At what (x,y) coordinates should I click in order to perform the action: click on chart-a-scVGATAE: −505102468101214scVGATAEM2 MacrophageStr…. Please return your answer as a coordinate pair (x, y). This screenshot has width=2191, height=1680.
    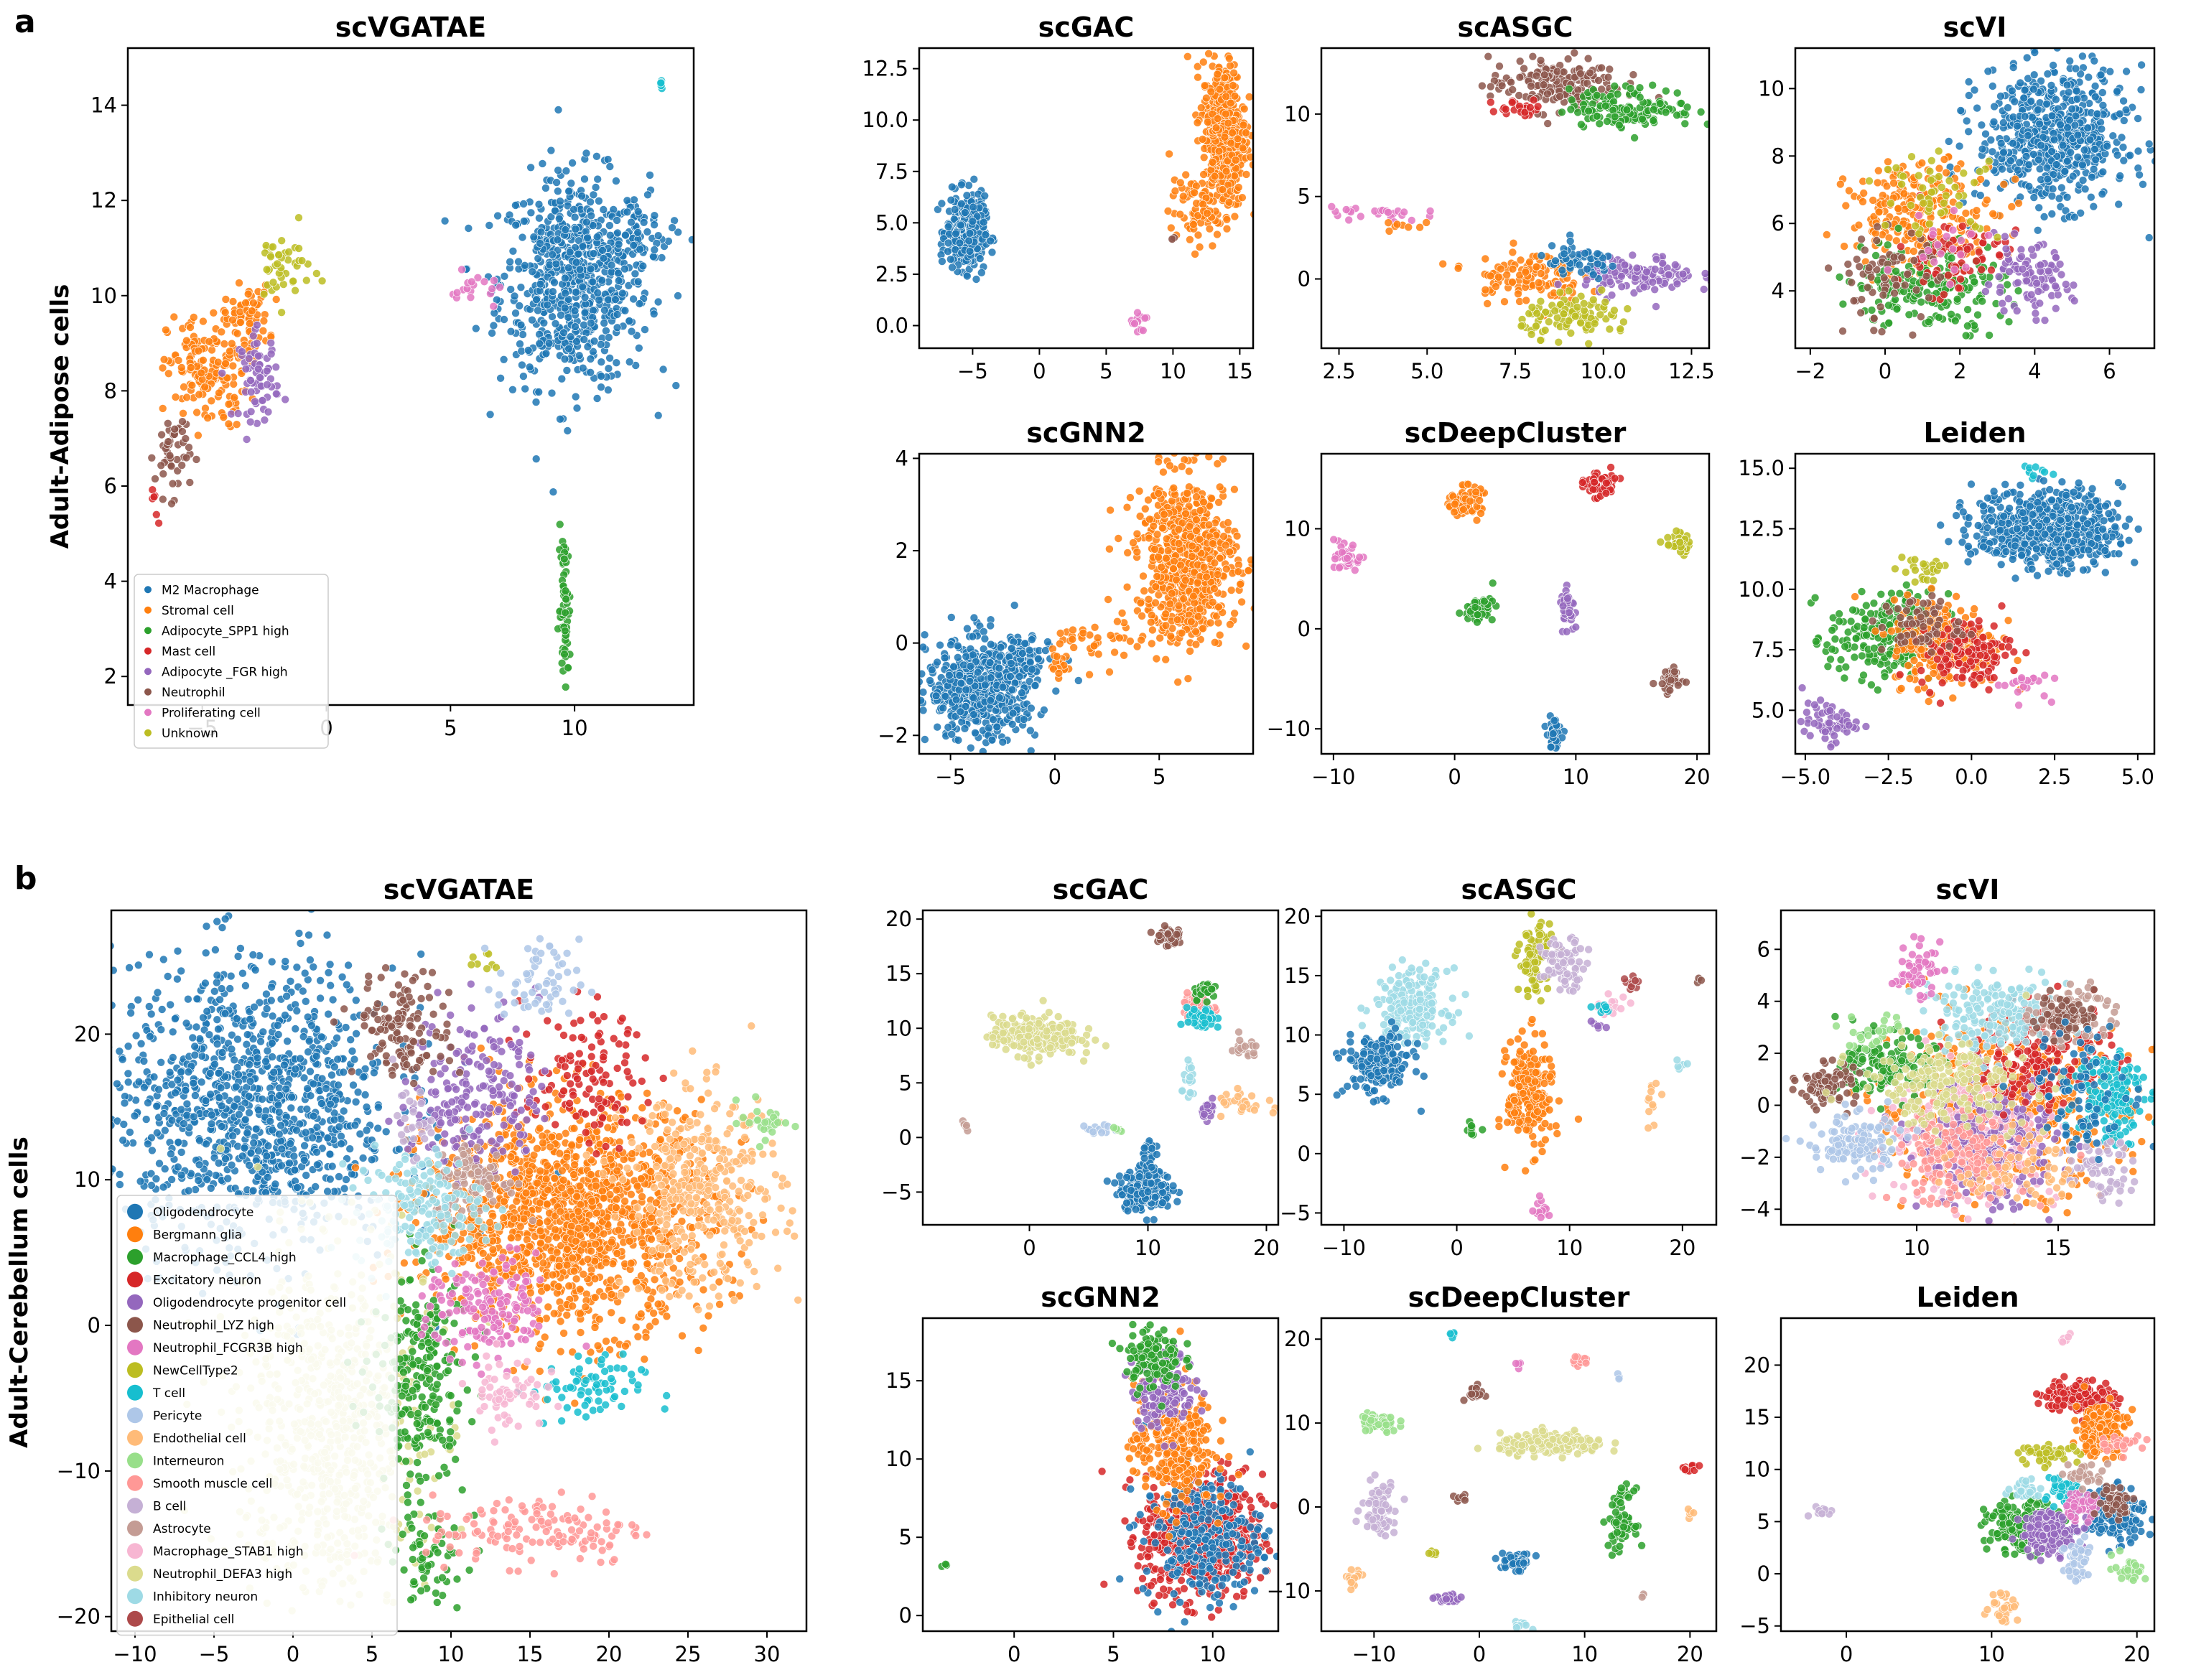
    Looking at the image, I should click on (392, 380).